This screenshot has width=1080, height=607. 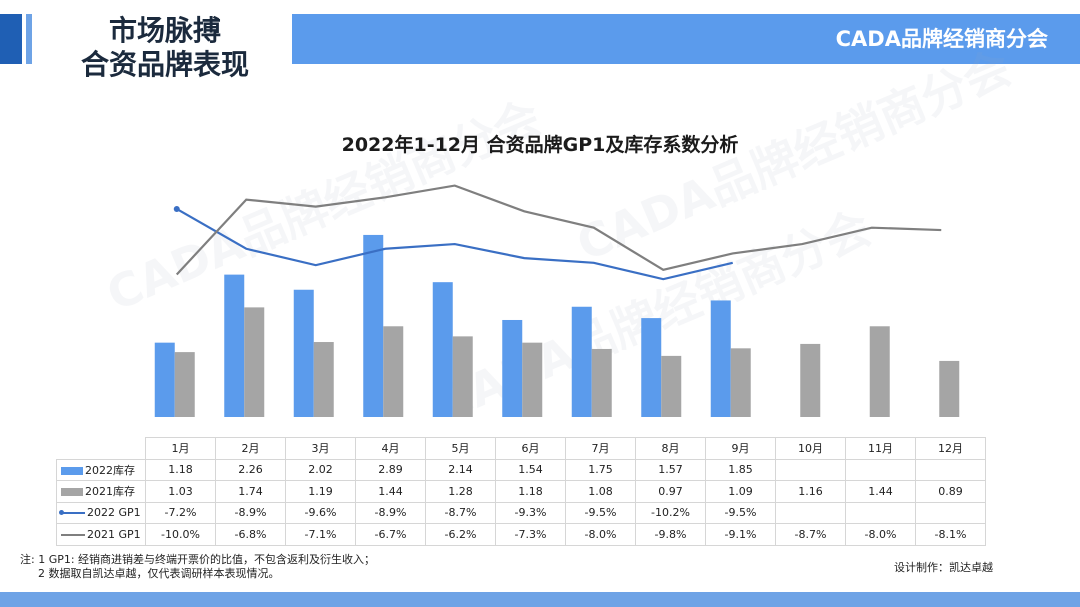 What do you see at coordinates (600, 469) in the screenshot?
I see `table-cell: 1.75` at bounding box center [600, 469].